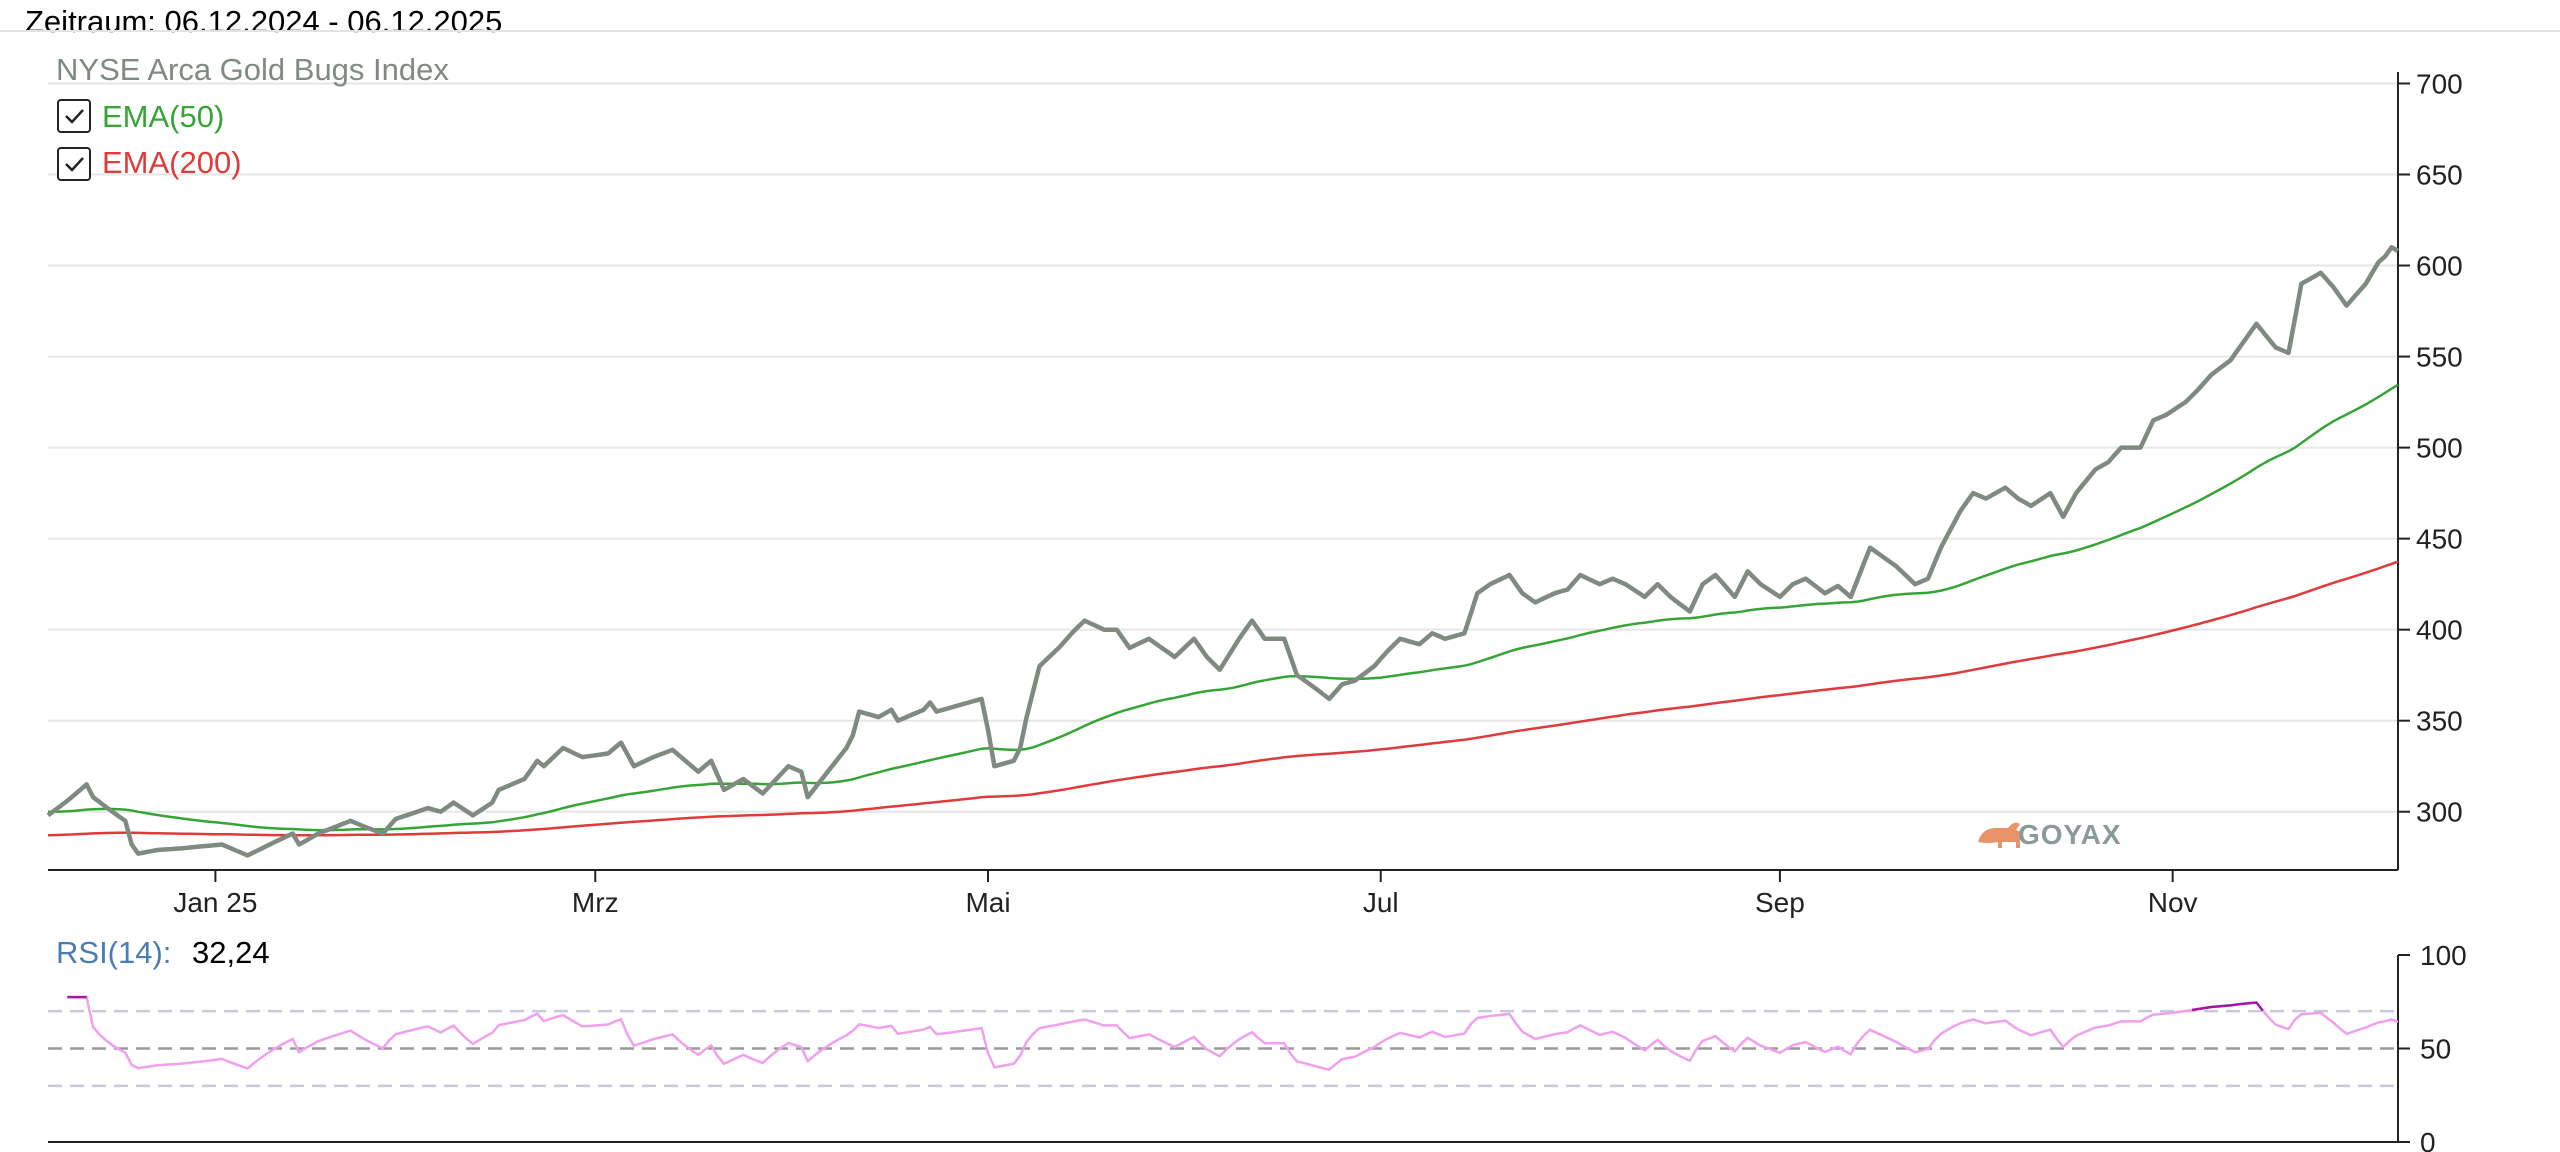 The image size is (2560, 1152). What do you see at coordinates (113, 952) in the screenshot?
I see `rsi-label: RSI(14):` at bounding box center [113, 952].